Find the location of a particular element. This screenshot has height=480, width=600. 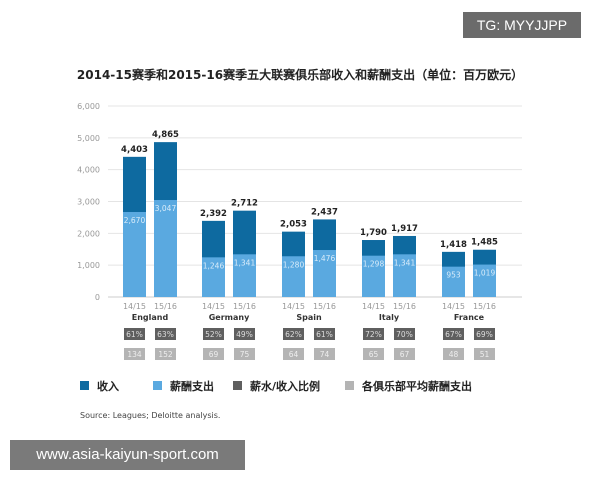

country-label: England is located at coordinates (150, 317).